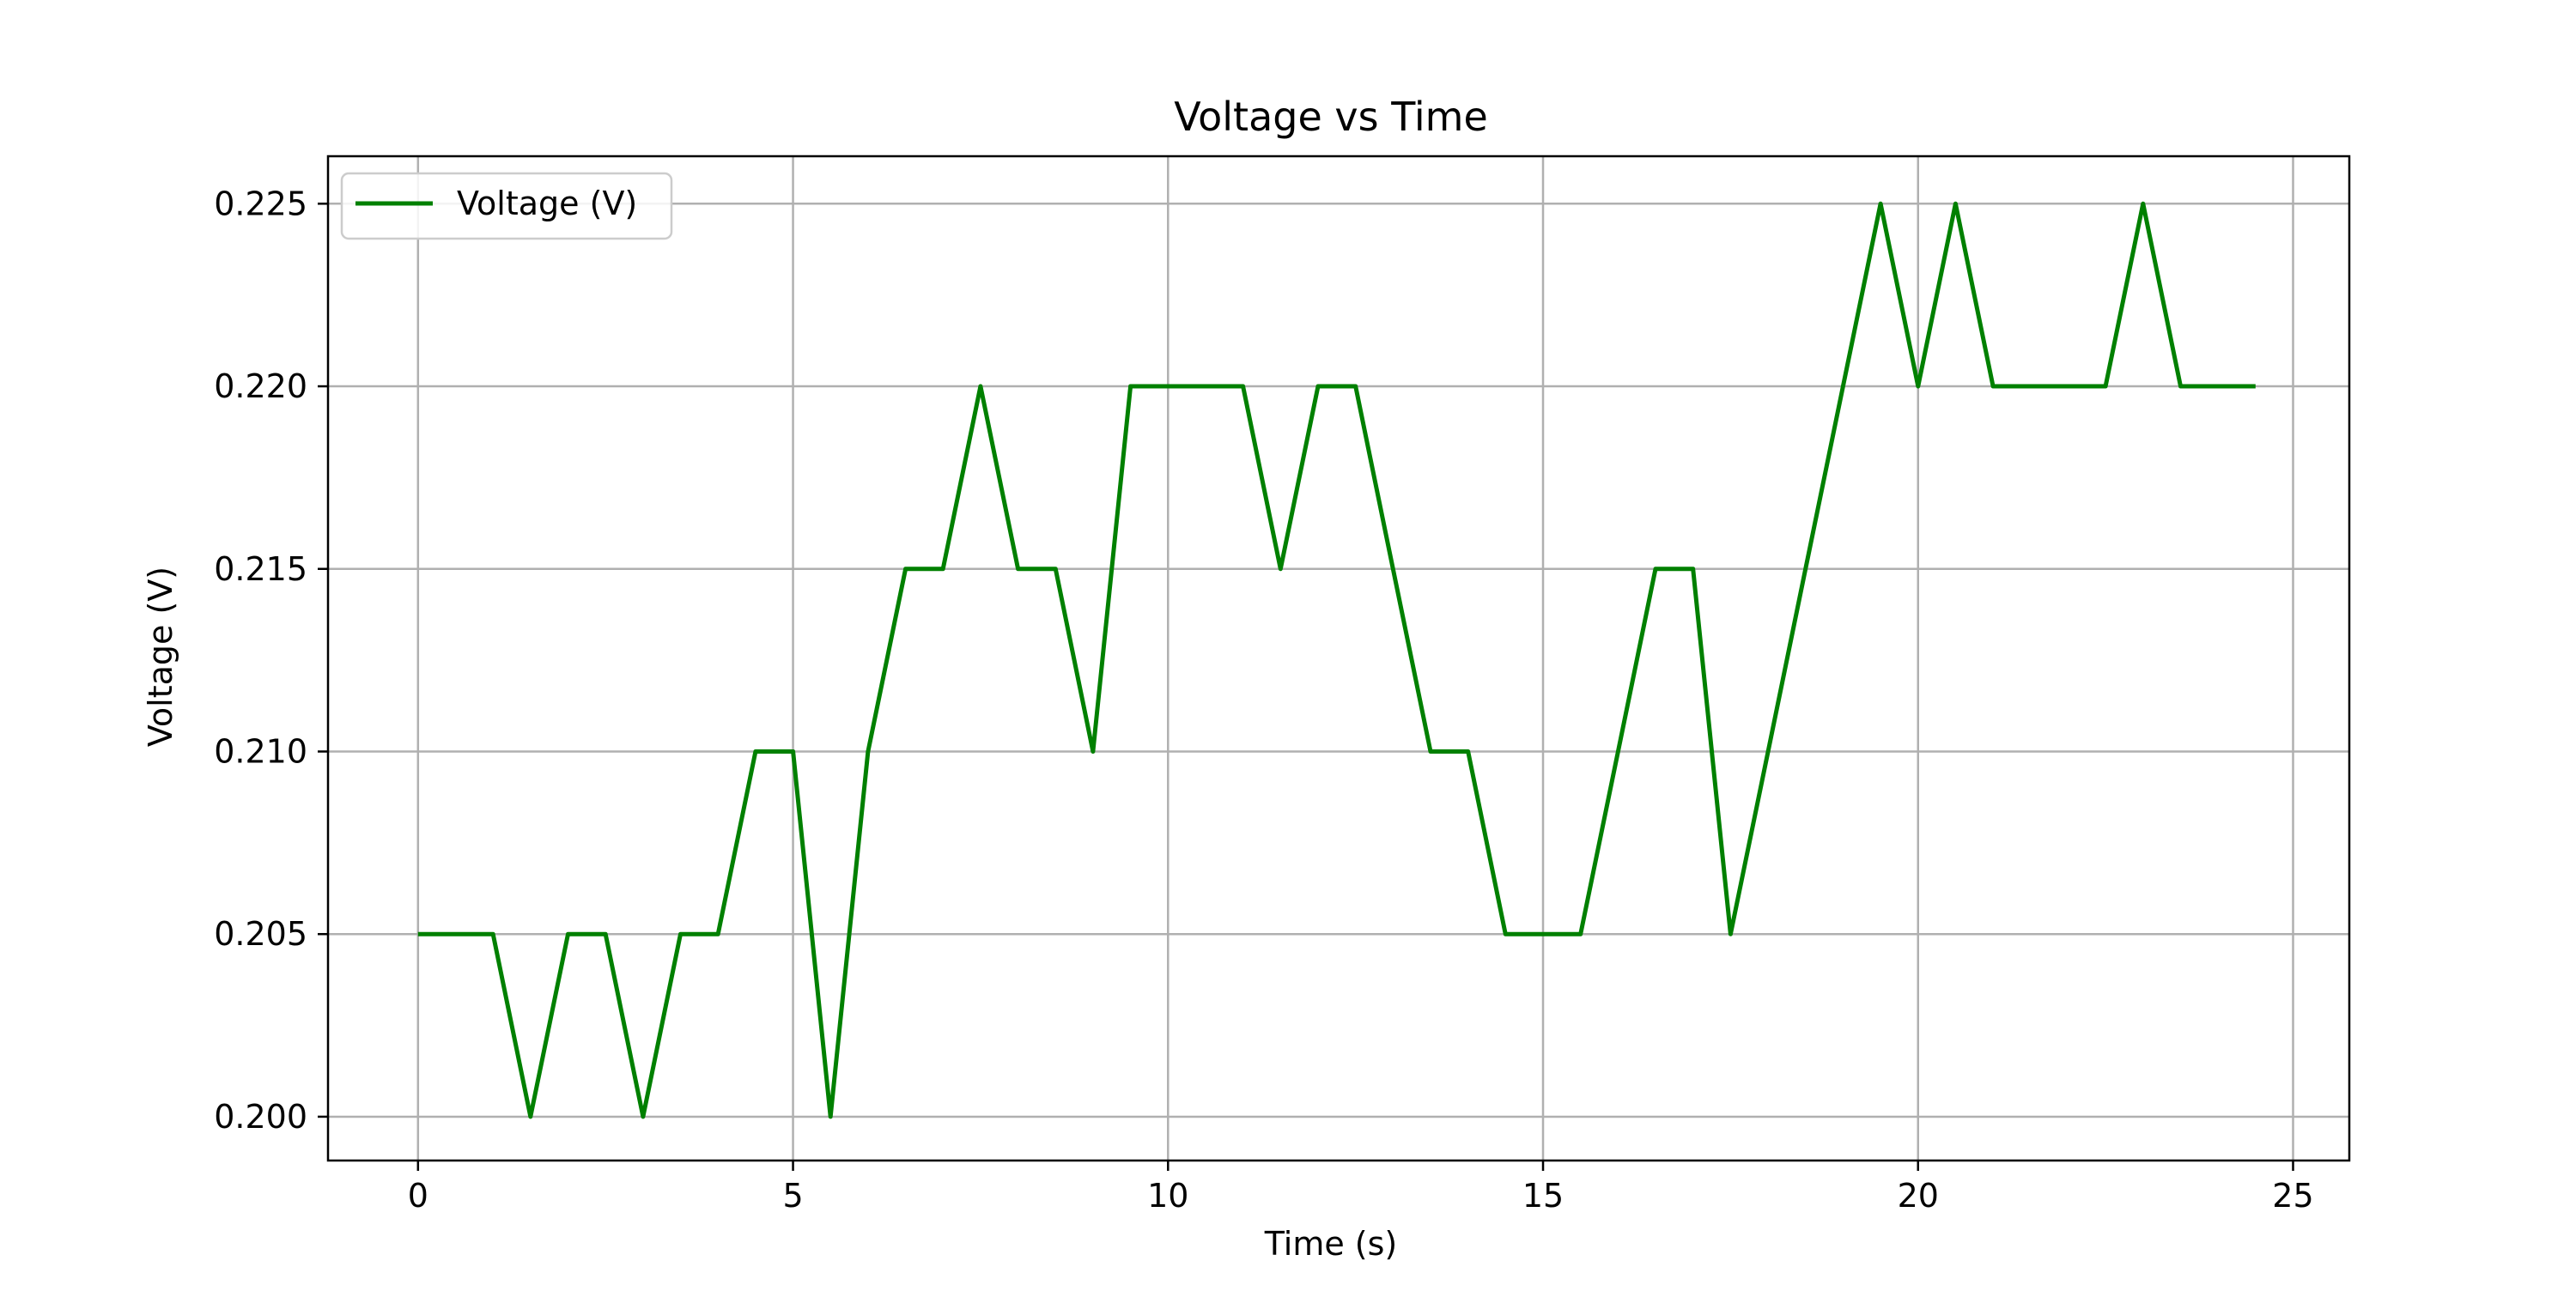  What do you see at coordinates (260, 569) in the screenshot?
I see `y-tick-label: 0.215` at bounding box center [260, 569].